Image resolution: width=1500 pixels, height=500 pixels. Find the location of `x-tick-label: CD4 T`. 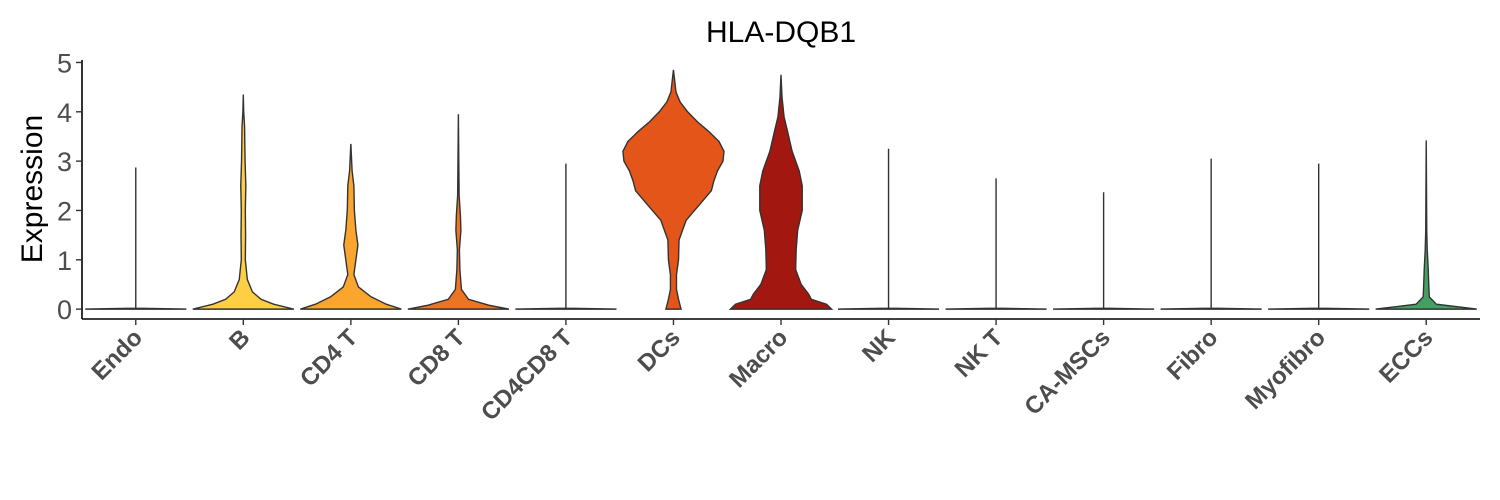

x-tick-label: CD4 T is located at coordinates (329, 358).